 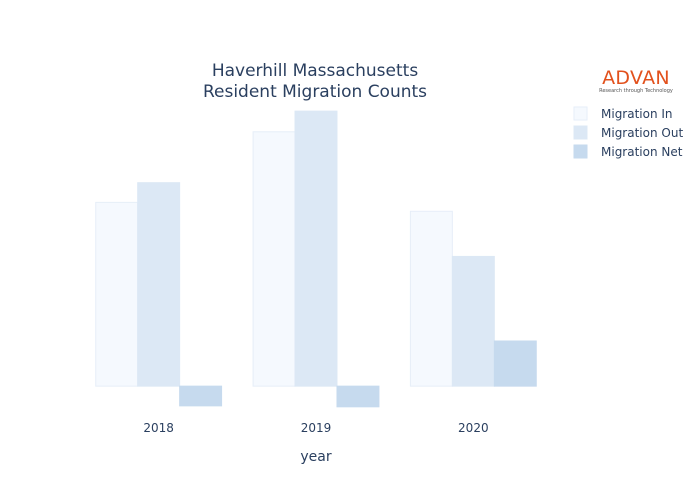 I want to click on legend-item-migration-out: Migration Out, so click(x=628, y=132).